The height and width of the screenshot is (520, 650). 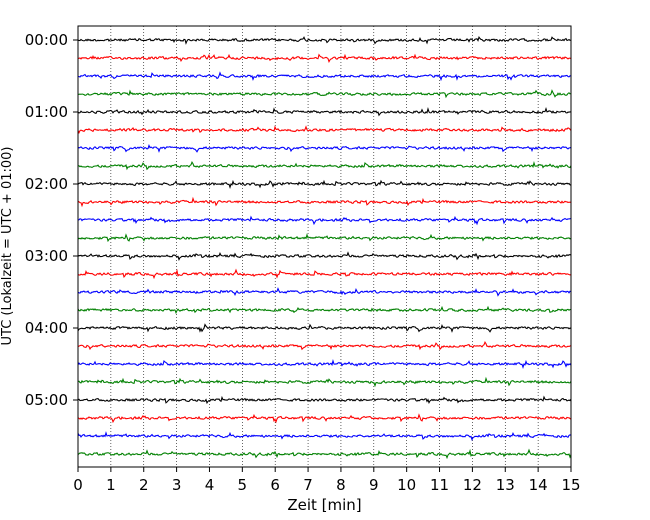 I want to click on y-tick-label: 05:00, so click(x=46, y=400).